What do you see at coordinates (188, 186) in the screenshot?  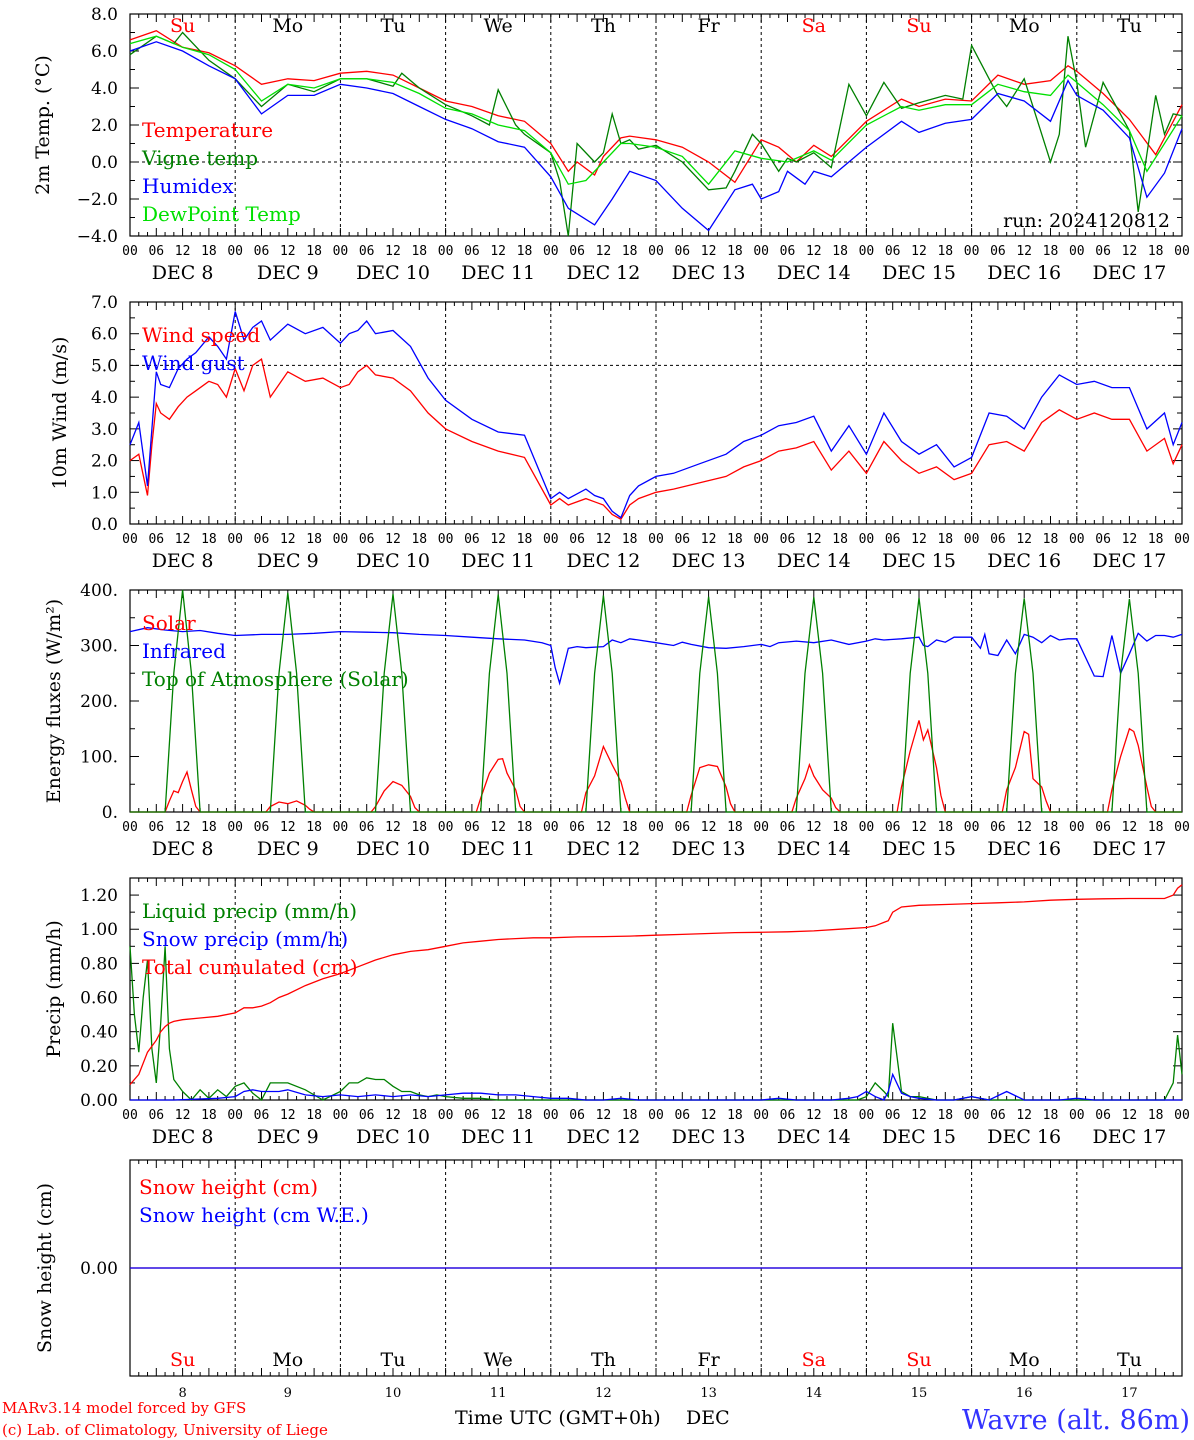 I see `legend-entry: Humidex` at bounding box center [188, 186].